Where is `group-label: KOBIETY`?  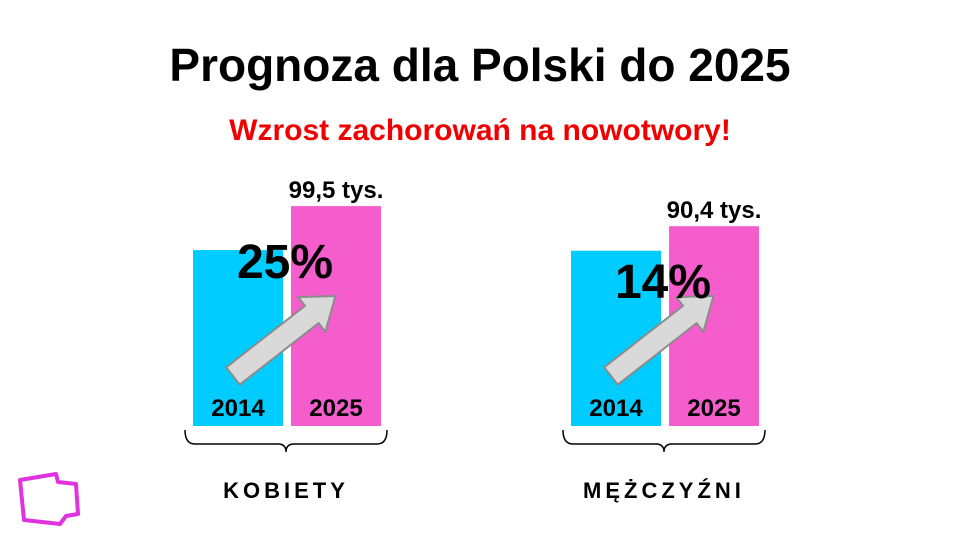 group-label: KOBIETY is located at coordinates (286, 490).